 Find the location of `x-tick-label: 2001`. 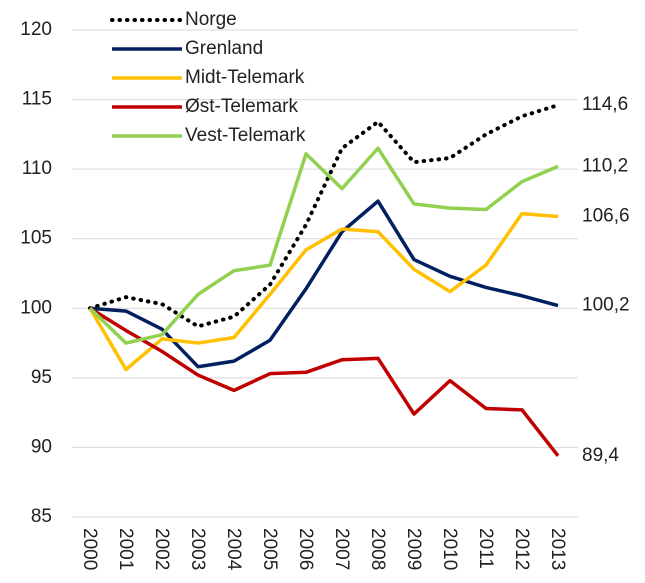

x-tick-label: 2001 is located at coordinates (125, 549).